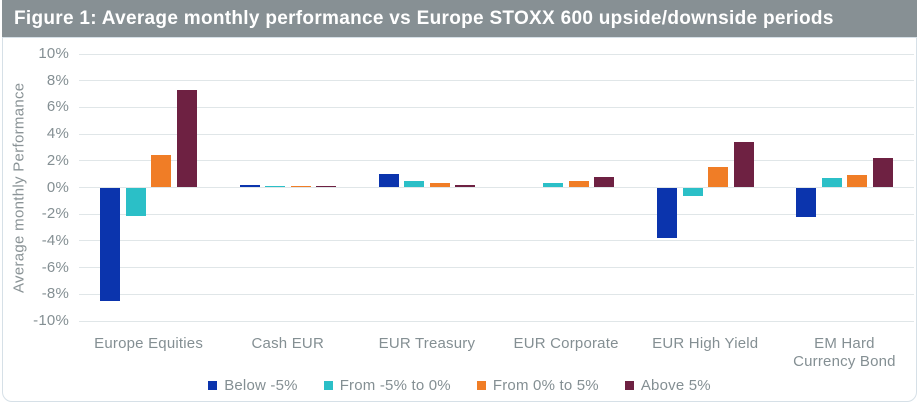  I want to click on legend-item: Below -5%, so click(253, 385).